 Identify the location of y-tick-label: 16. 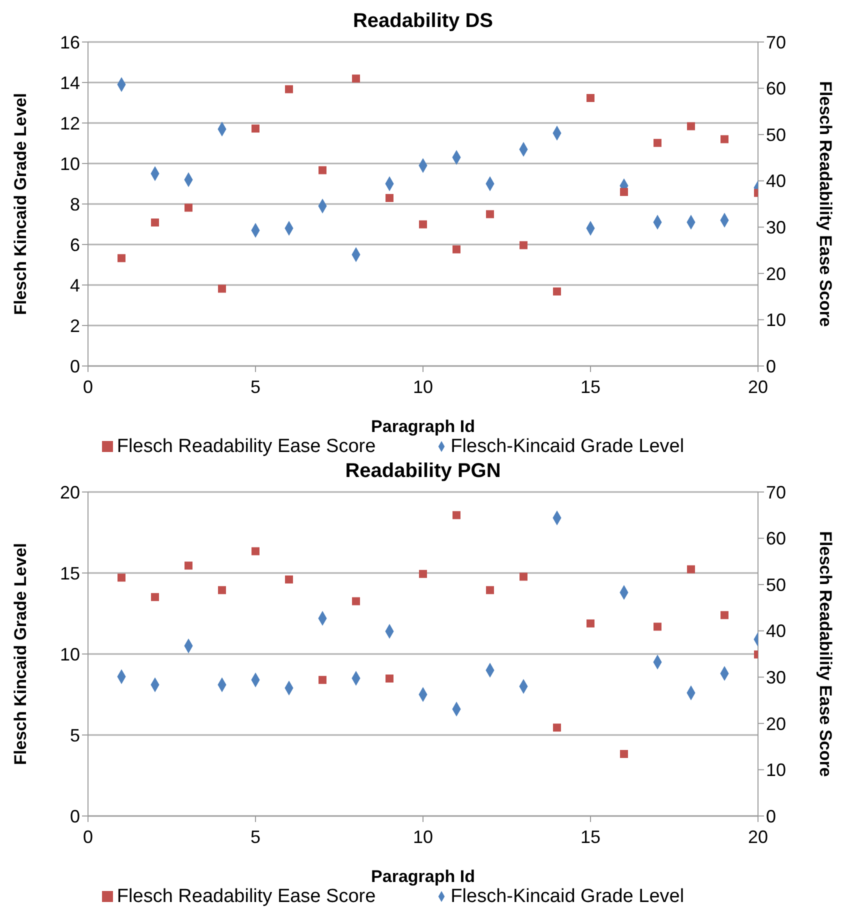
(70, 42).